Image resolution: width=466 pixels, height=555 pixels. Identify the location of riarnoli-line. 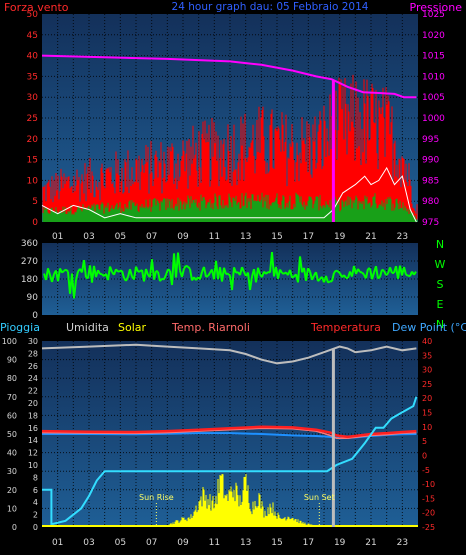
(229, 433).